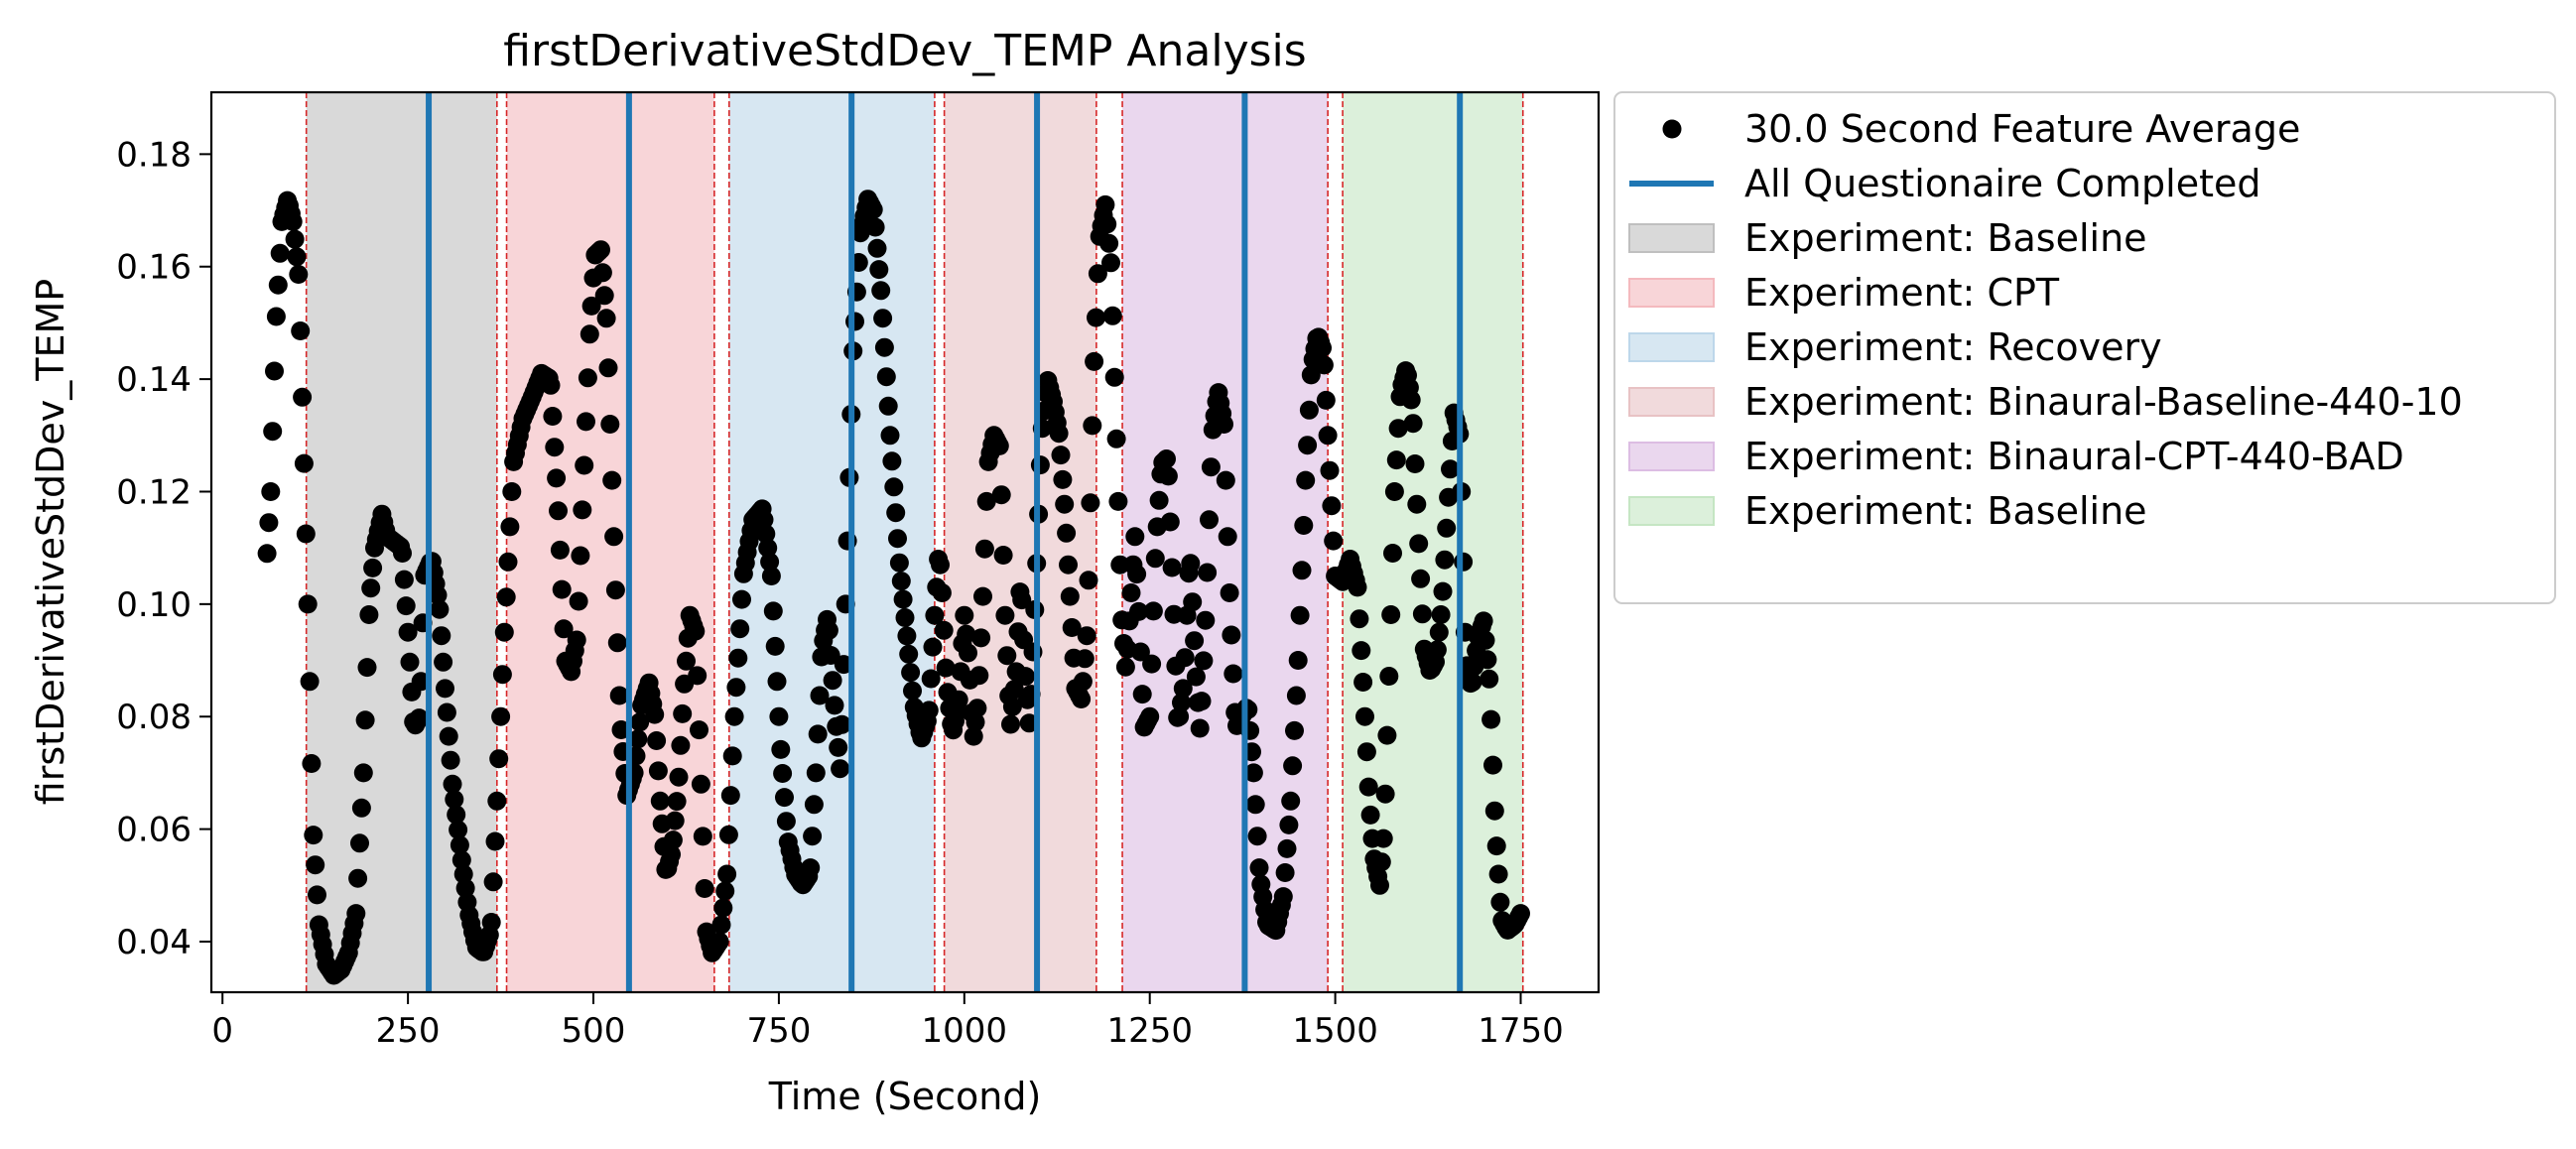  I want to click on legend-label-7: Experiment: Baseline, so click(1946, 511).